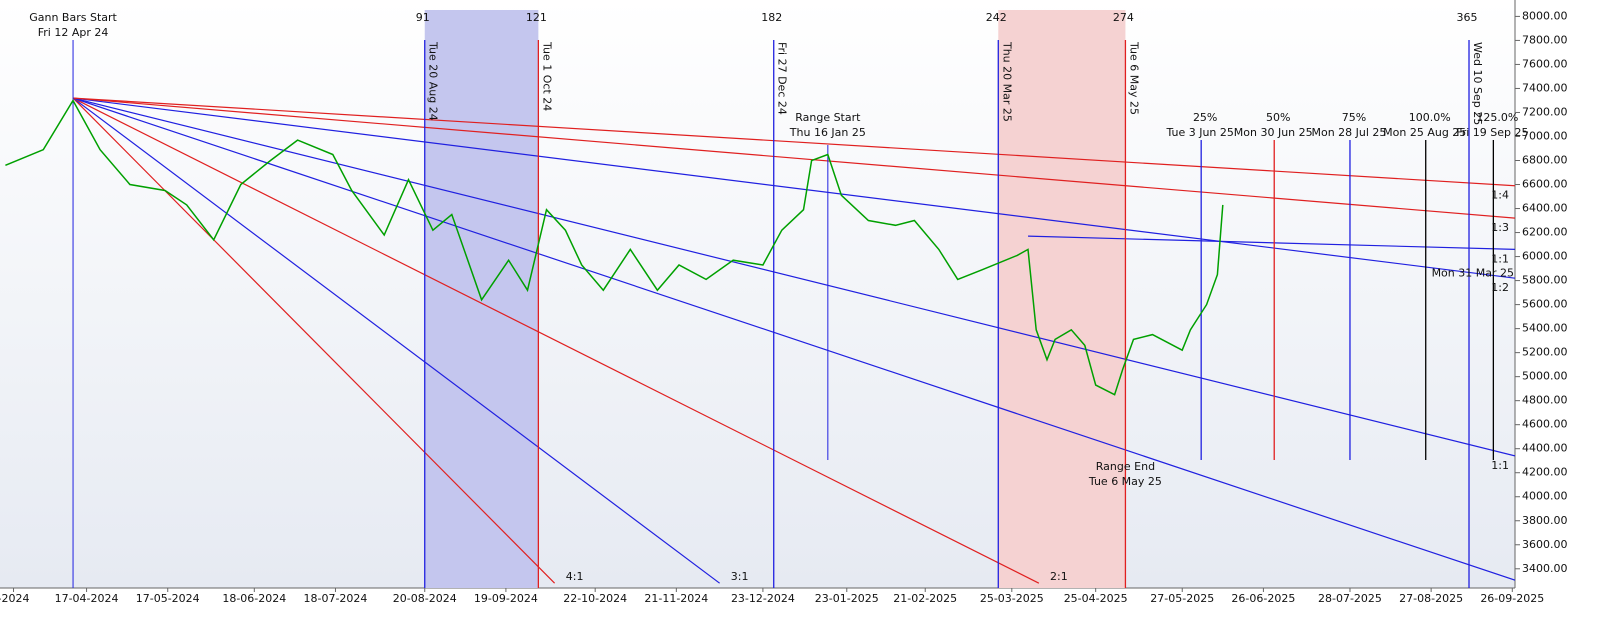 This screenshot has height=623, width=1600. Describe the element at coordinates (1545, 520) in the screenshot. I see `y-tick-label: 3800.00` at that location.